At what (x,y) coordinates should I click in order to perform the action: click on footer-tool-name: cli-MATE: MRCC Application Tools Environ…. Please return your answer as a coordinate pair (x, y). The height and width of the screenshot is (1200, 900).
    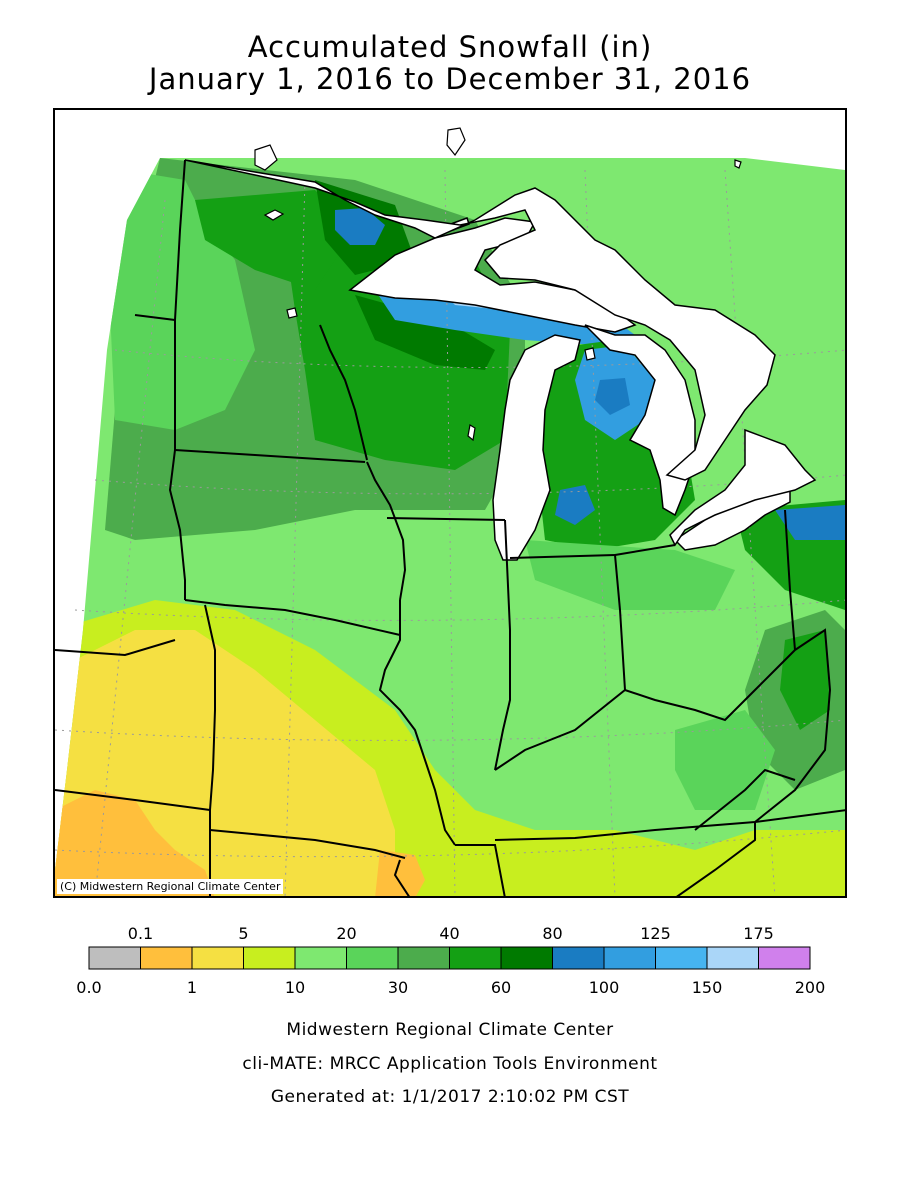
    Looking at the image, I should click on (450, 1064).